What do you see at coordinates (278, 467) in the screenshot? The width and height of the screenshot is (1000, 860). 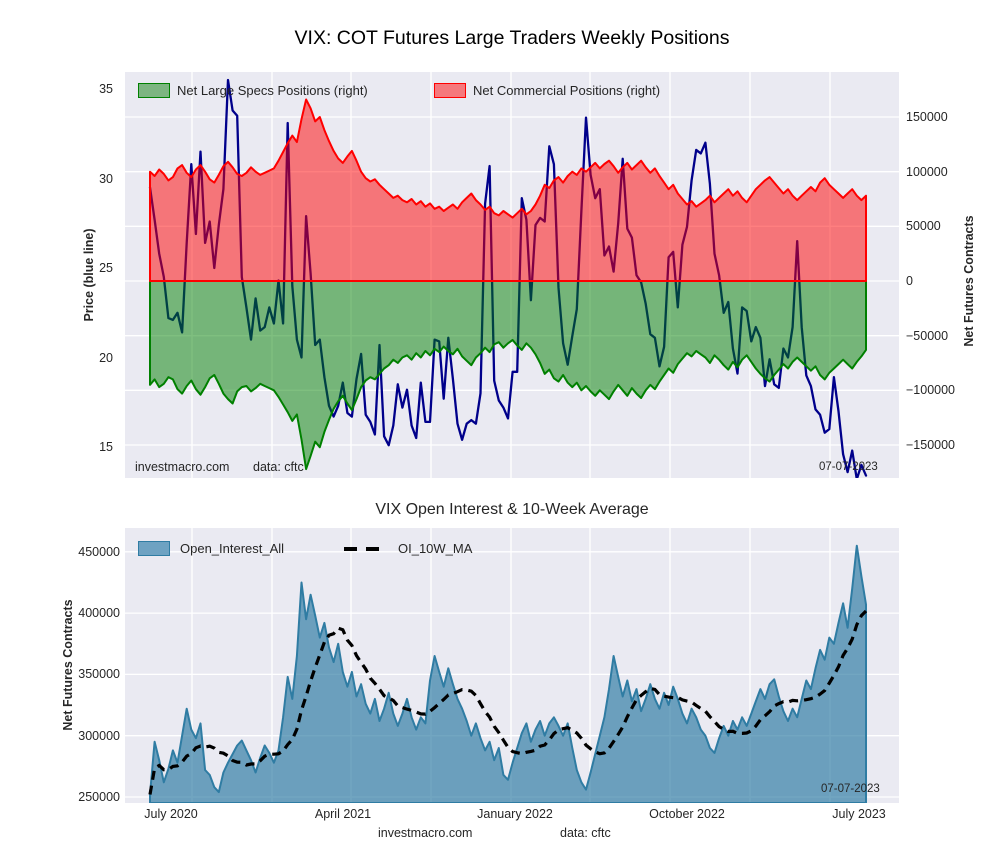 I see `top-source-note: data: cftc` at bounding box center [278, 467].